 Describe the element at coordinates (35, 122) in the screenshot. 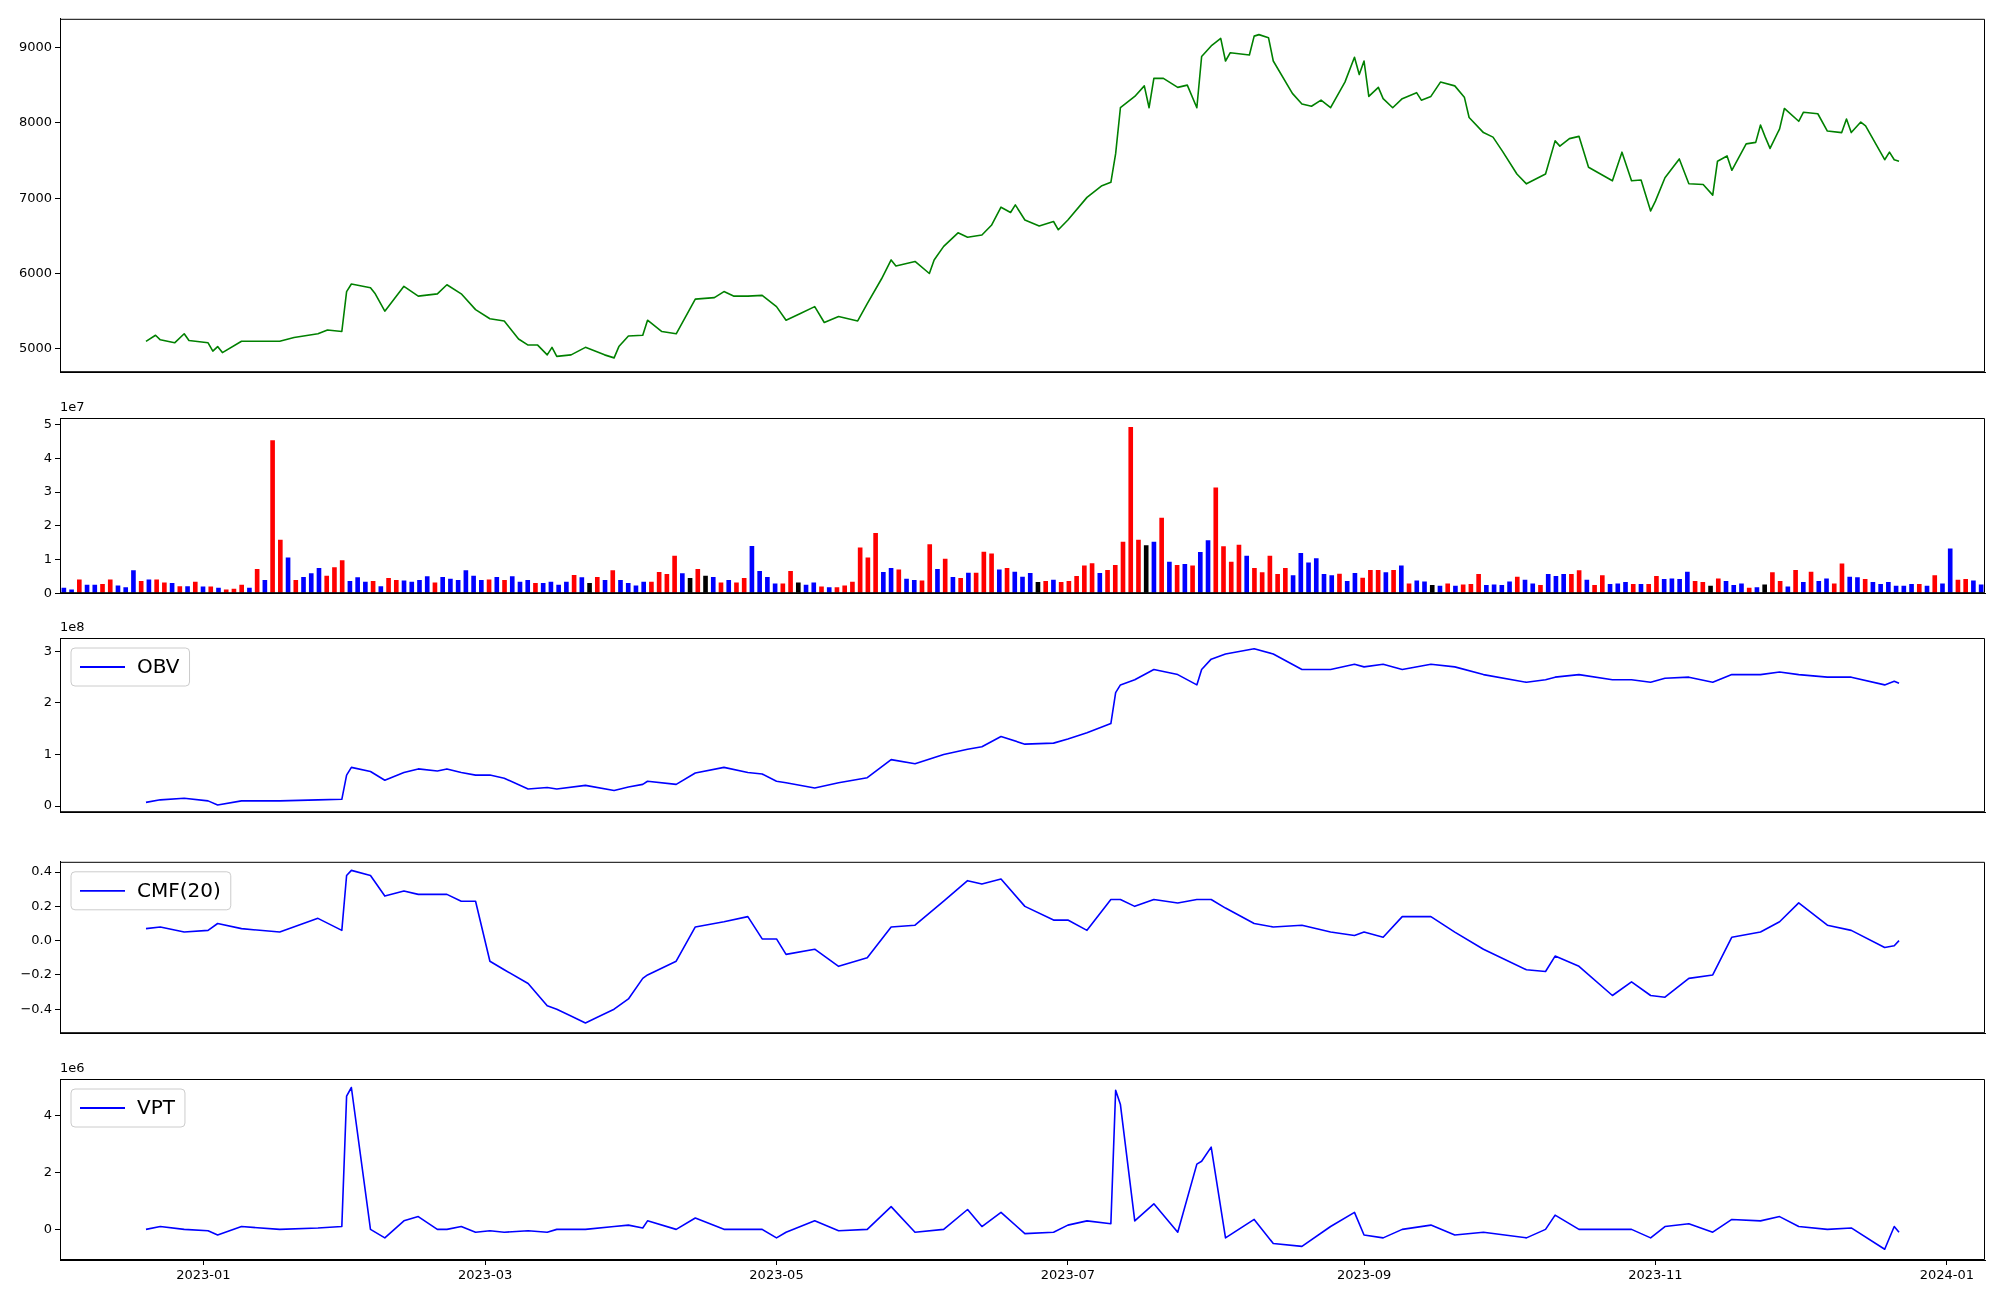

I see `y-tick-label: 8000` at that location.